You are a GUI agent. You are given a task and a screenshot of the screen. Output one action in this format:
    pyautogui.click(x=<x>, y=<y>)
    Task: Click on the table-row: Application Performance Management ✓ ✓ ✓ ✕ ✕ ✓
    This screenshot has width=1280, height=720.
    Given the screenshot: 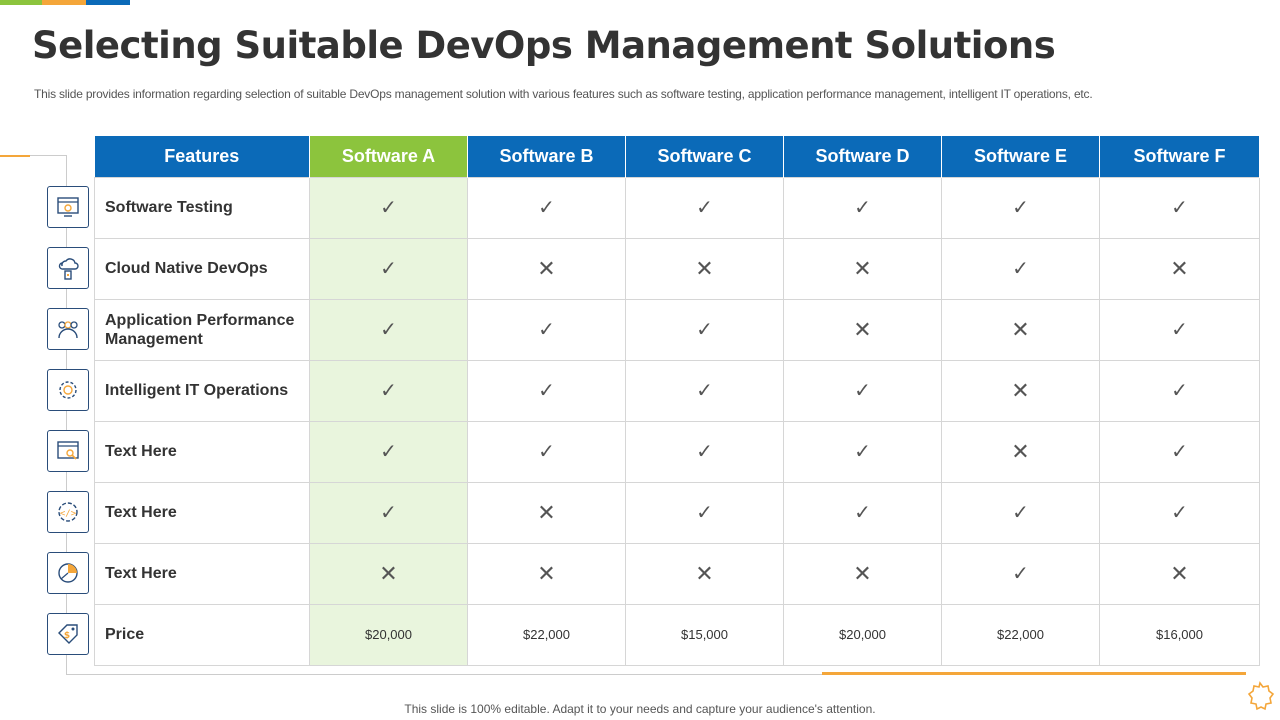 What is the action you would take?
    pyautogui.click(x=677, y=329)
    